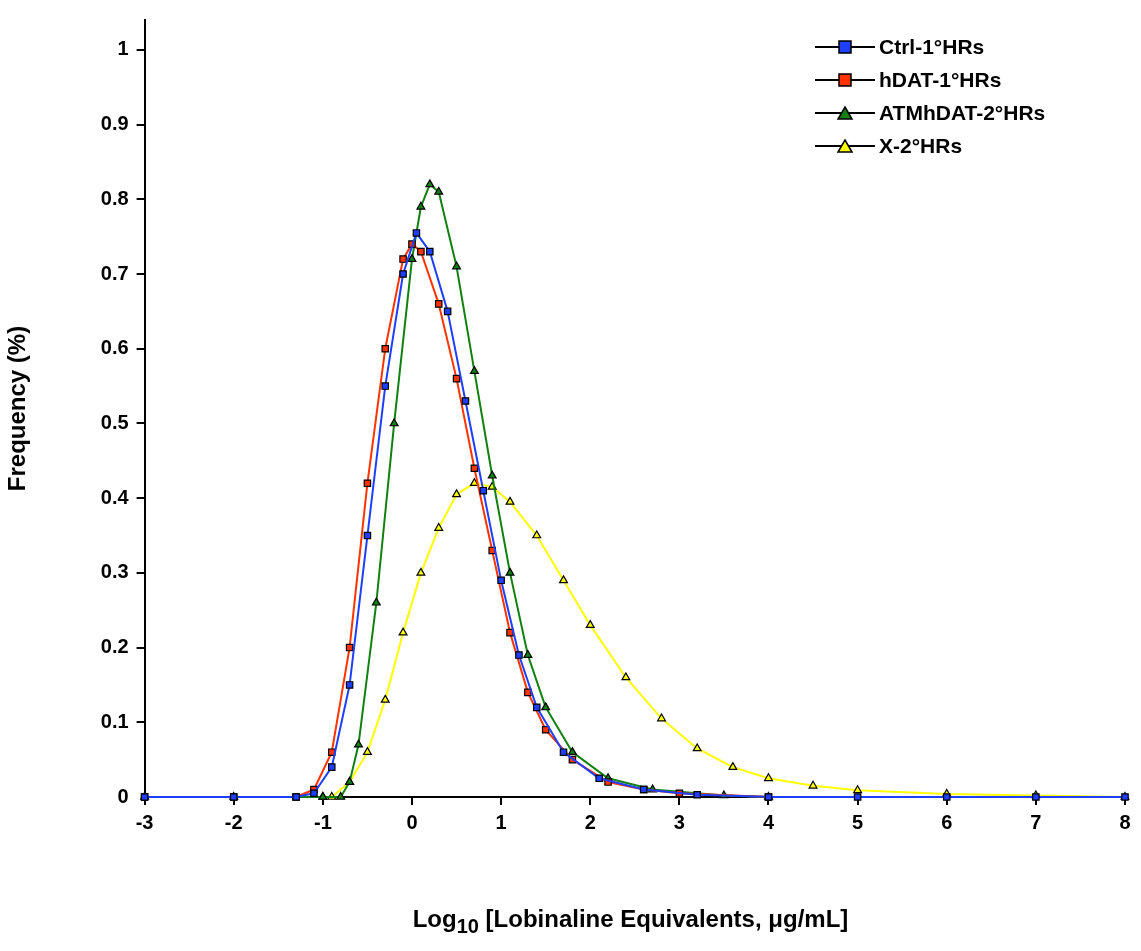  Describe the element at coordinates (233, 821) in the screenshot. I see `x-tick-label: -2` at that location.